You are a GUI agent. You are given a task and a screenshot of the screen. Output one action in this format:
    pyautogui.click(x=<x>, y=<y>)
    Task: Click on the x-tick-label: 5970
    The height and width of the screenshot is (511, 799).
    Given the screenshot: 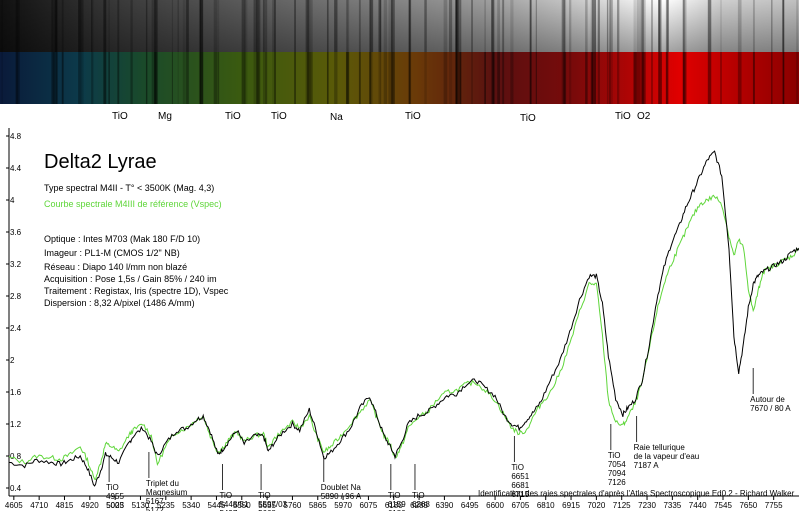 What is the action you would take?
    pyautogui.click(x=343, y=505)
    